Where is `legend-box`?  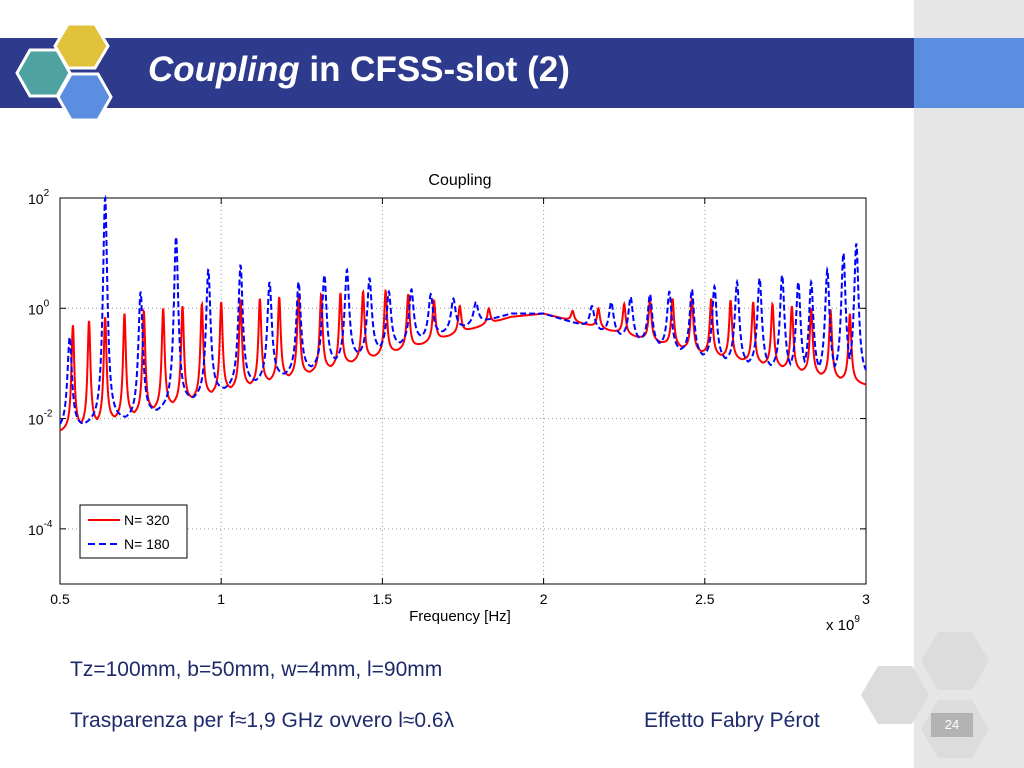 legend-box is located at coordinates (133, 531).